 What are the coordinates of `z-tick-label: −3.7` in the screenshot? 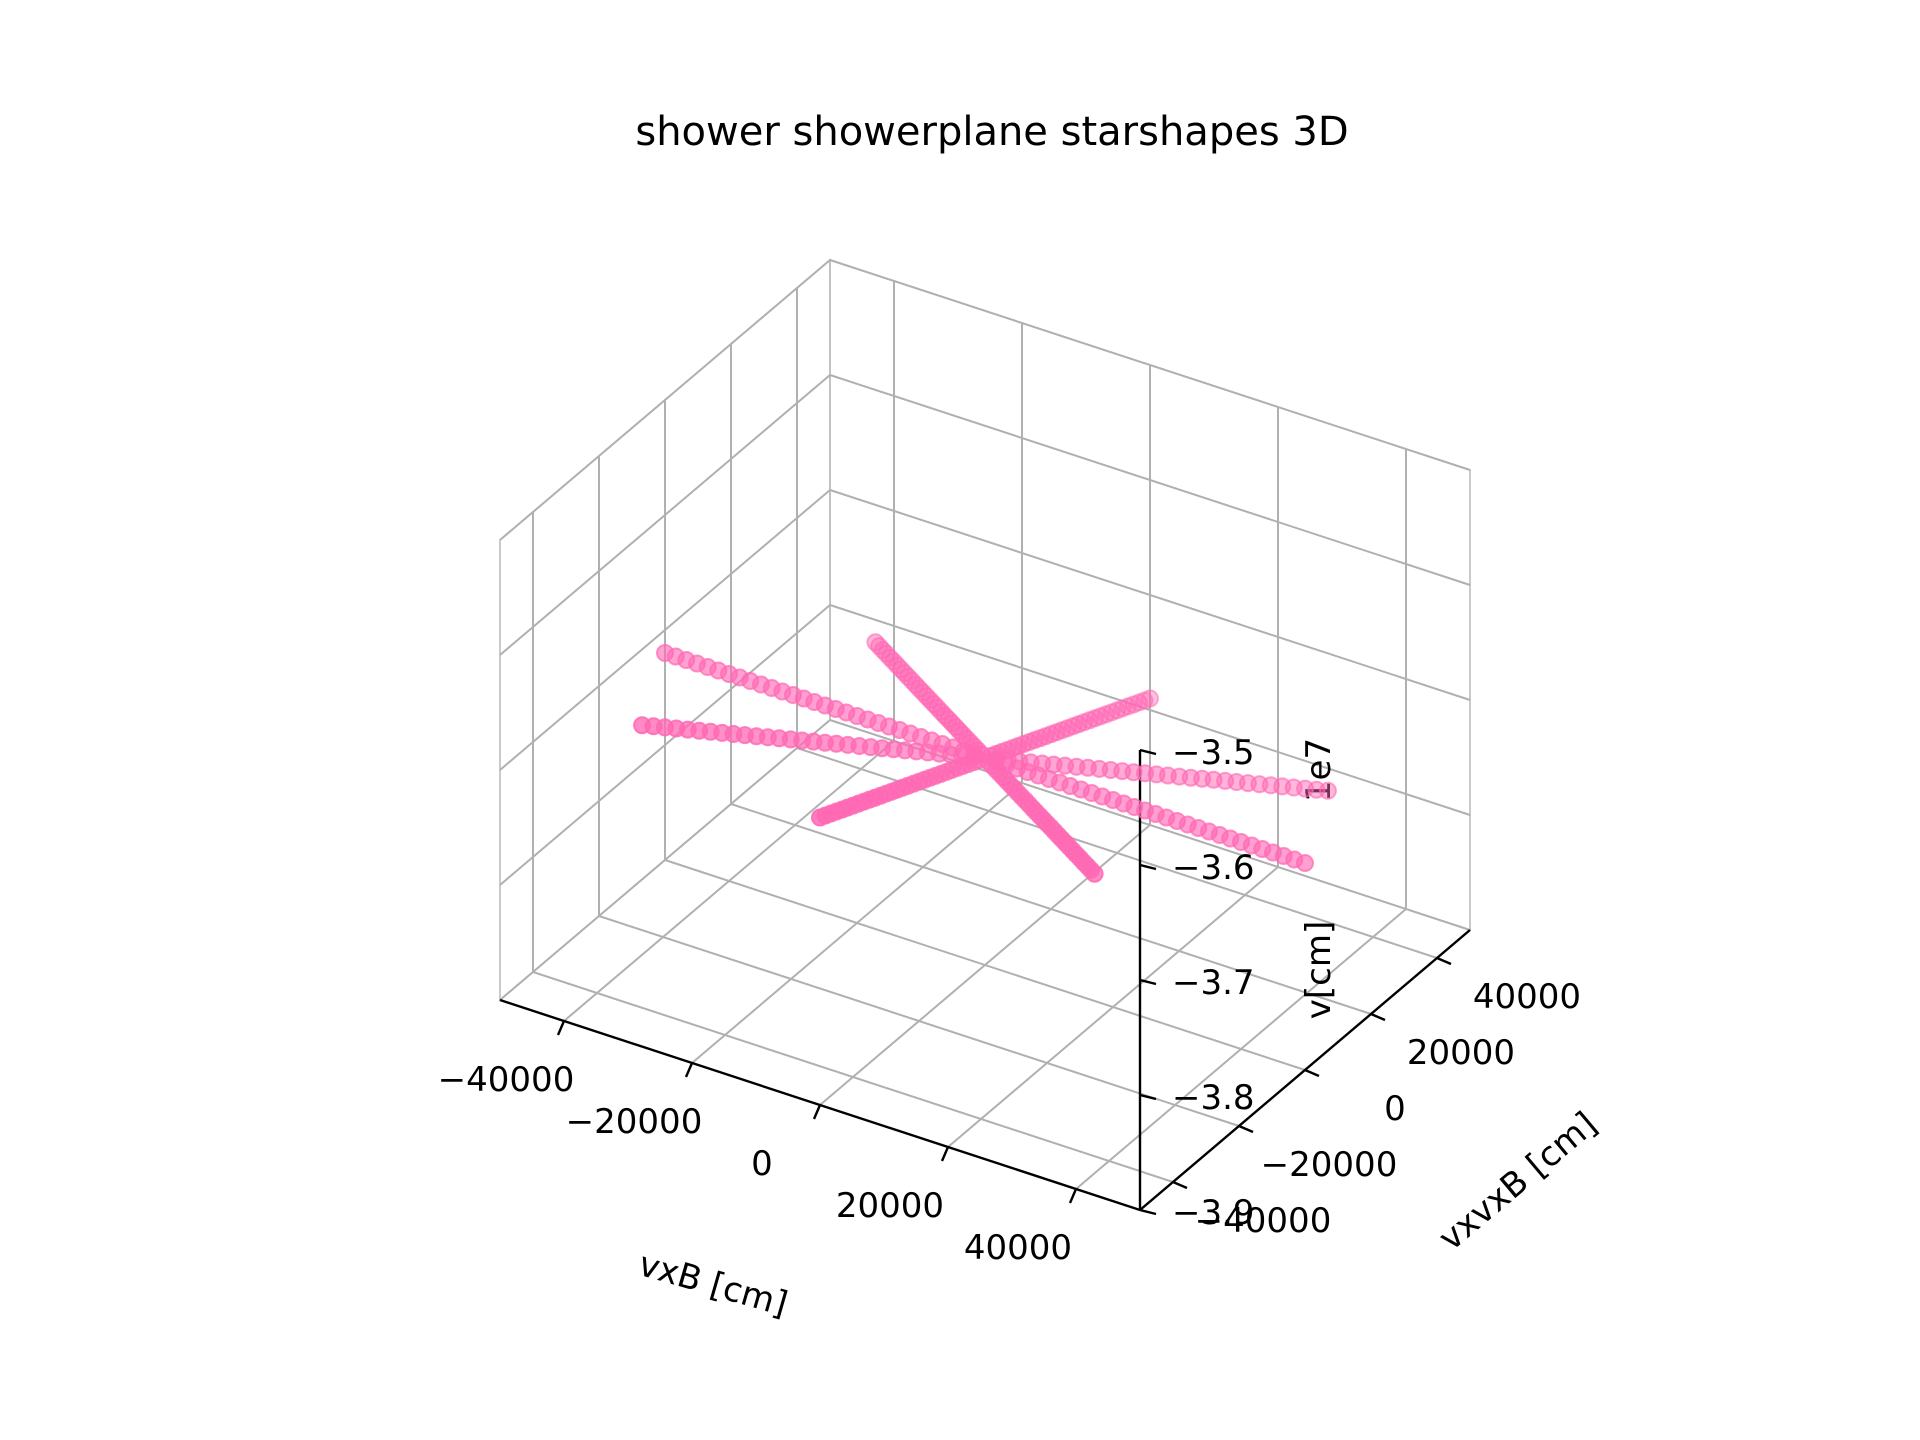 It's located at (1213, 983).